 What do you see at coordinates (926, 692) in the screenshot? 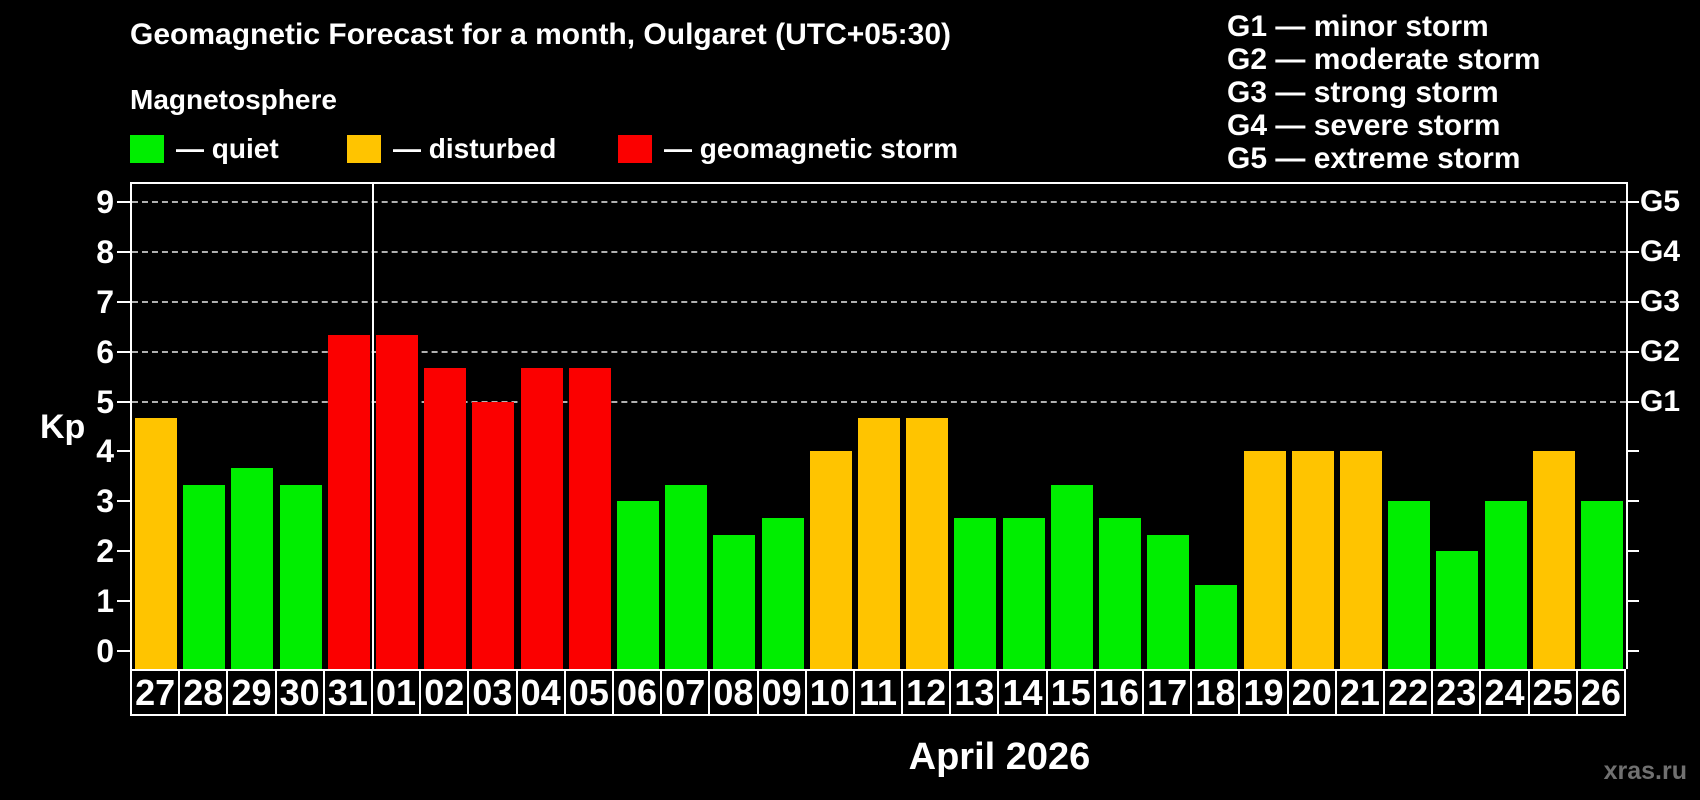
I see `date-cell-12: 12` at bounding box center [926, 692].